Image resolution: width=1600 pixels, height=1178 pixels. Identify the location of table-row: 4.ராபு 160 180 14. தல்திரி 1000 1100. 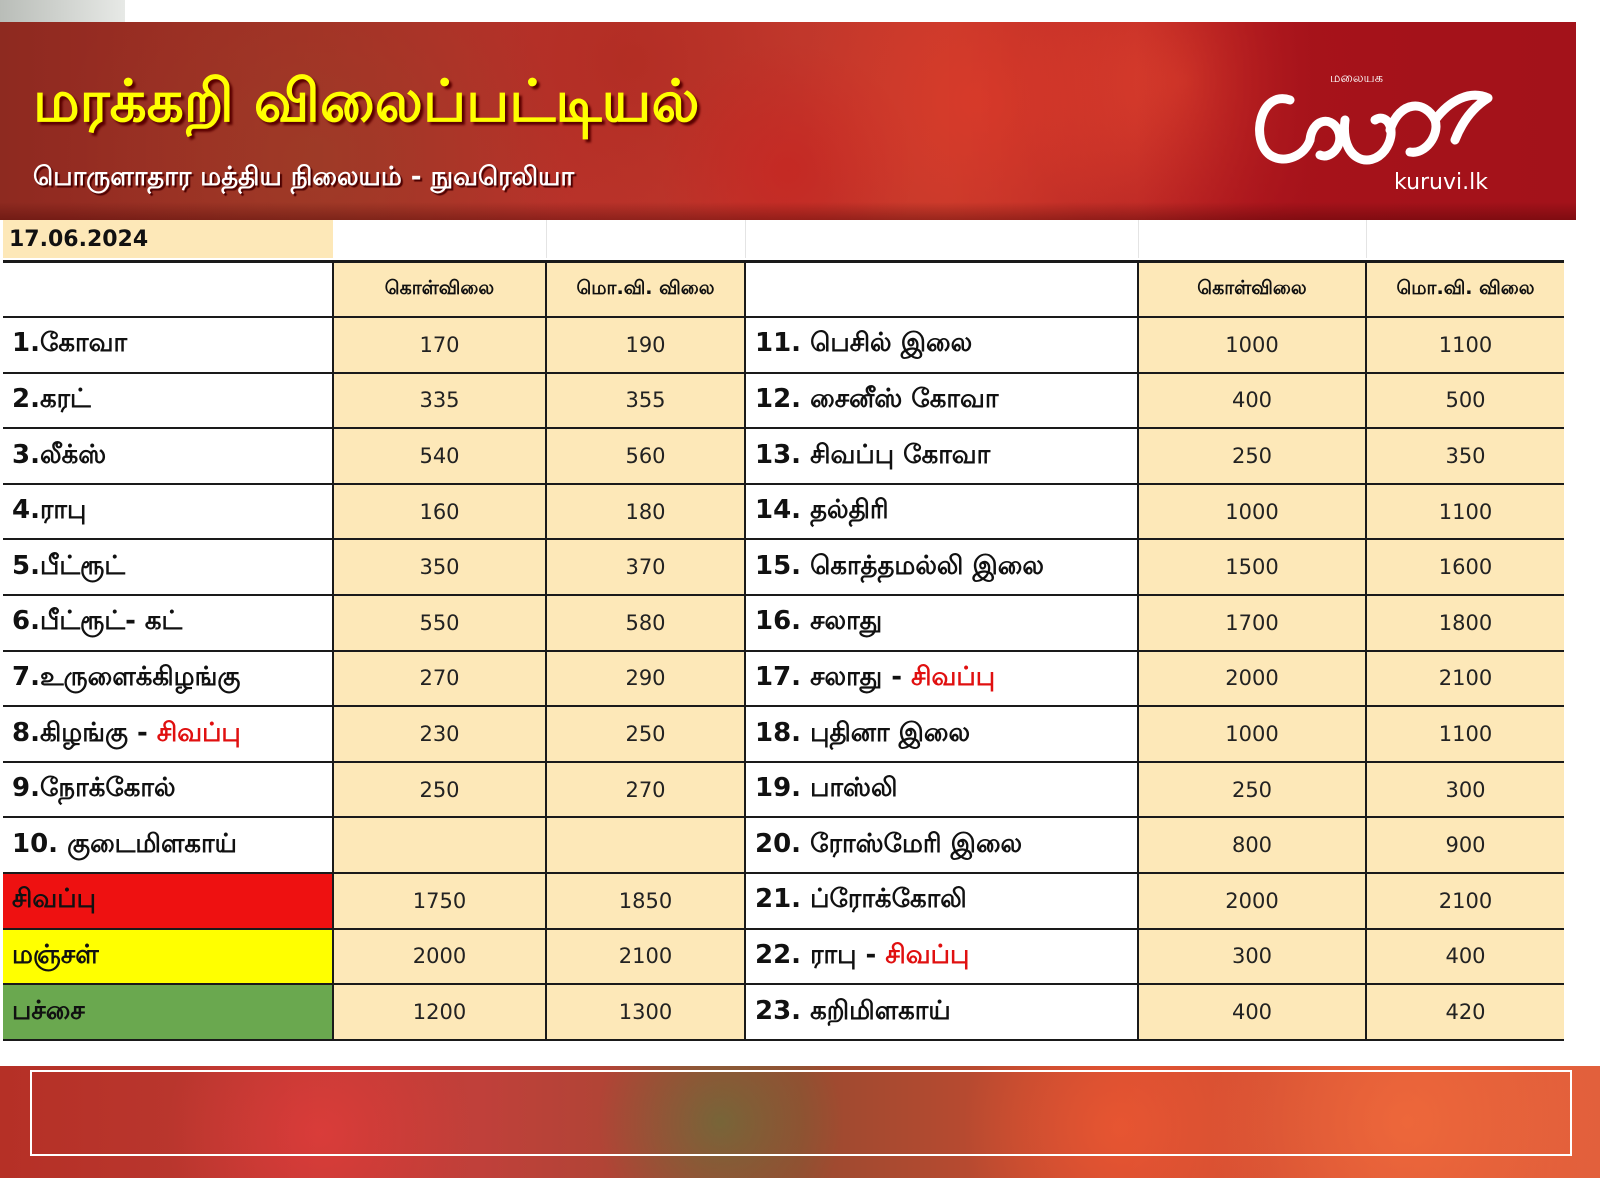
(783, 512).